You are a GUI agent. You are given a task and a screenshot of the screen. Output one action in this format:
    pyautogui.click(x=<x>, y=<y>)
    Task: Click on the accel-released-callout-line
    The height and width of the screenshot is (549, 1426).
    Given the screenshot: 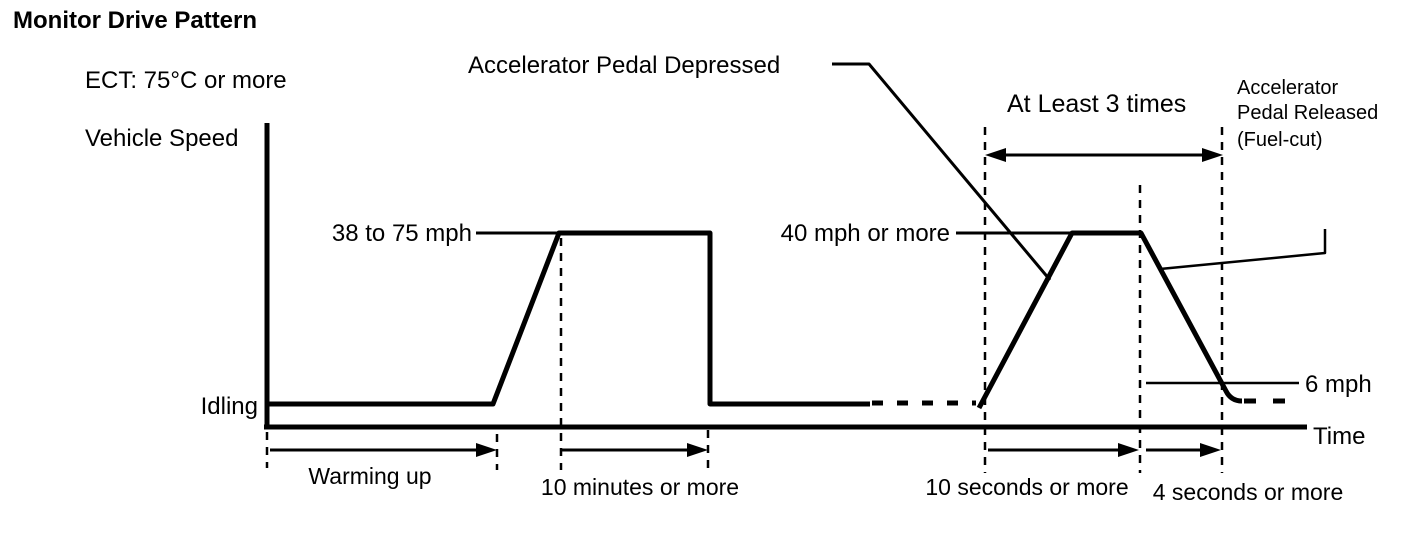 What is the action you would take?
    pyautogui.click(x=1243, y=250)
    